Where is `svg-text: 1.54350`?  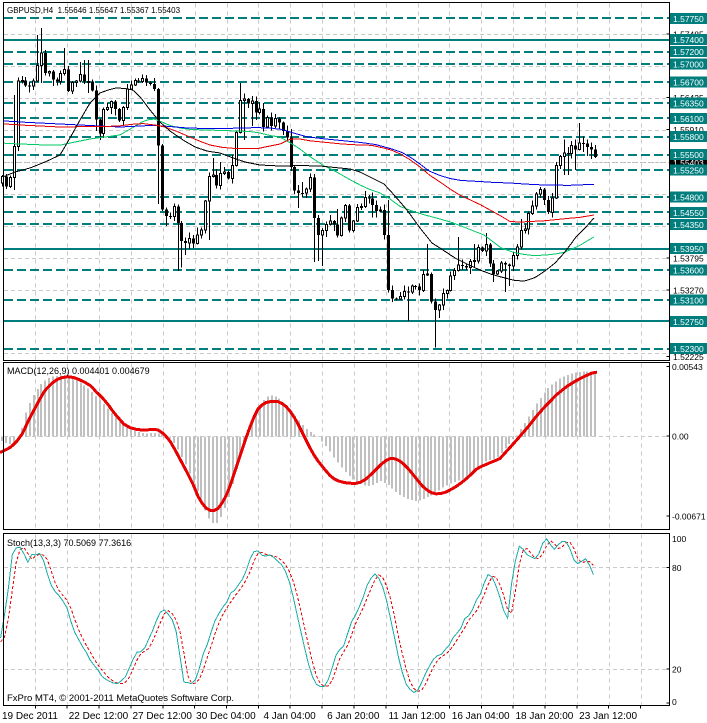
svg-text: 1.54350 is located at coordinates (688, 225).